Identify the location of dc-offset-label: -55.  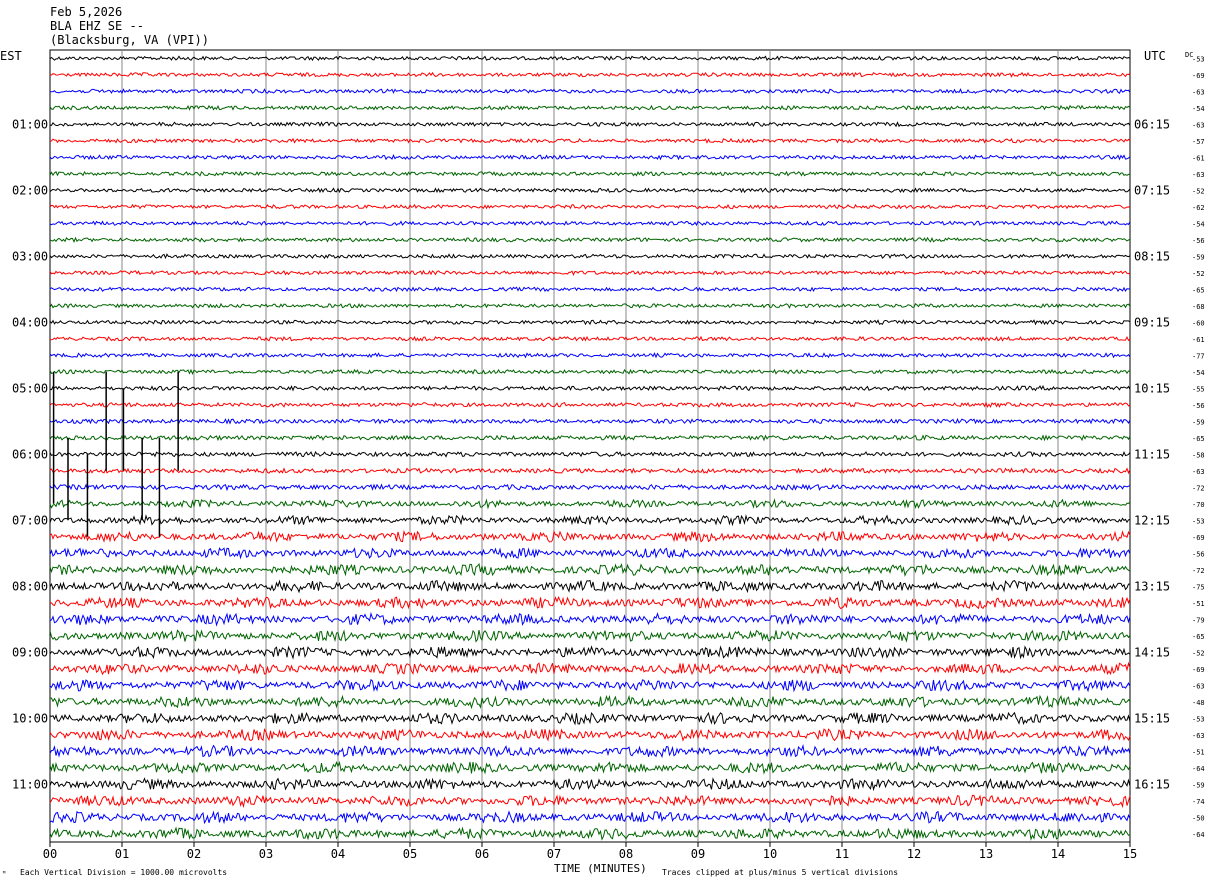
(1198, 389).